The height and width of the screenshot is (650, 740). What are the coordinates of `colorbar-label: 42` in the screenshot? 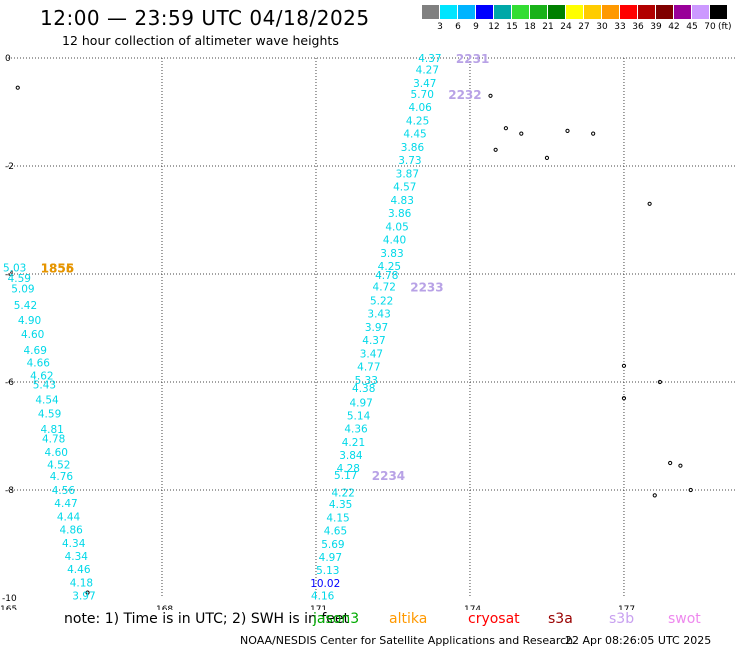 It's located at (674, 27).